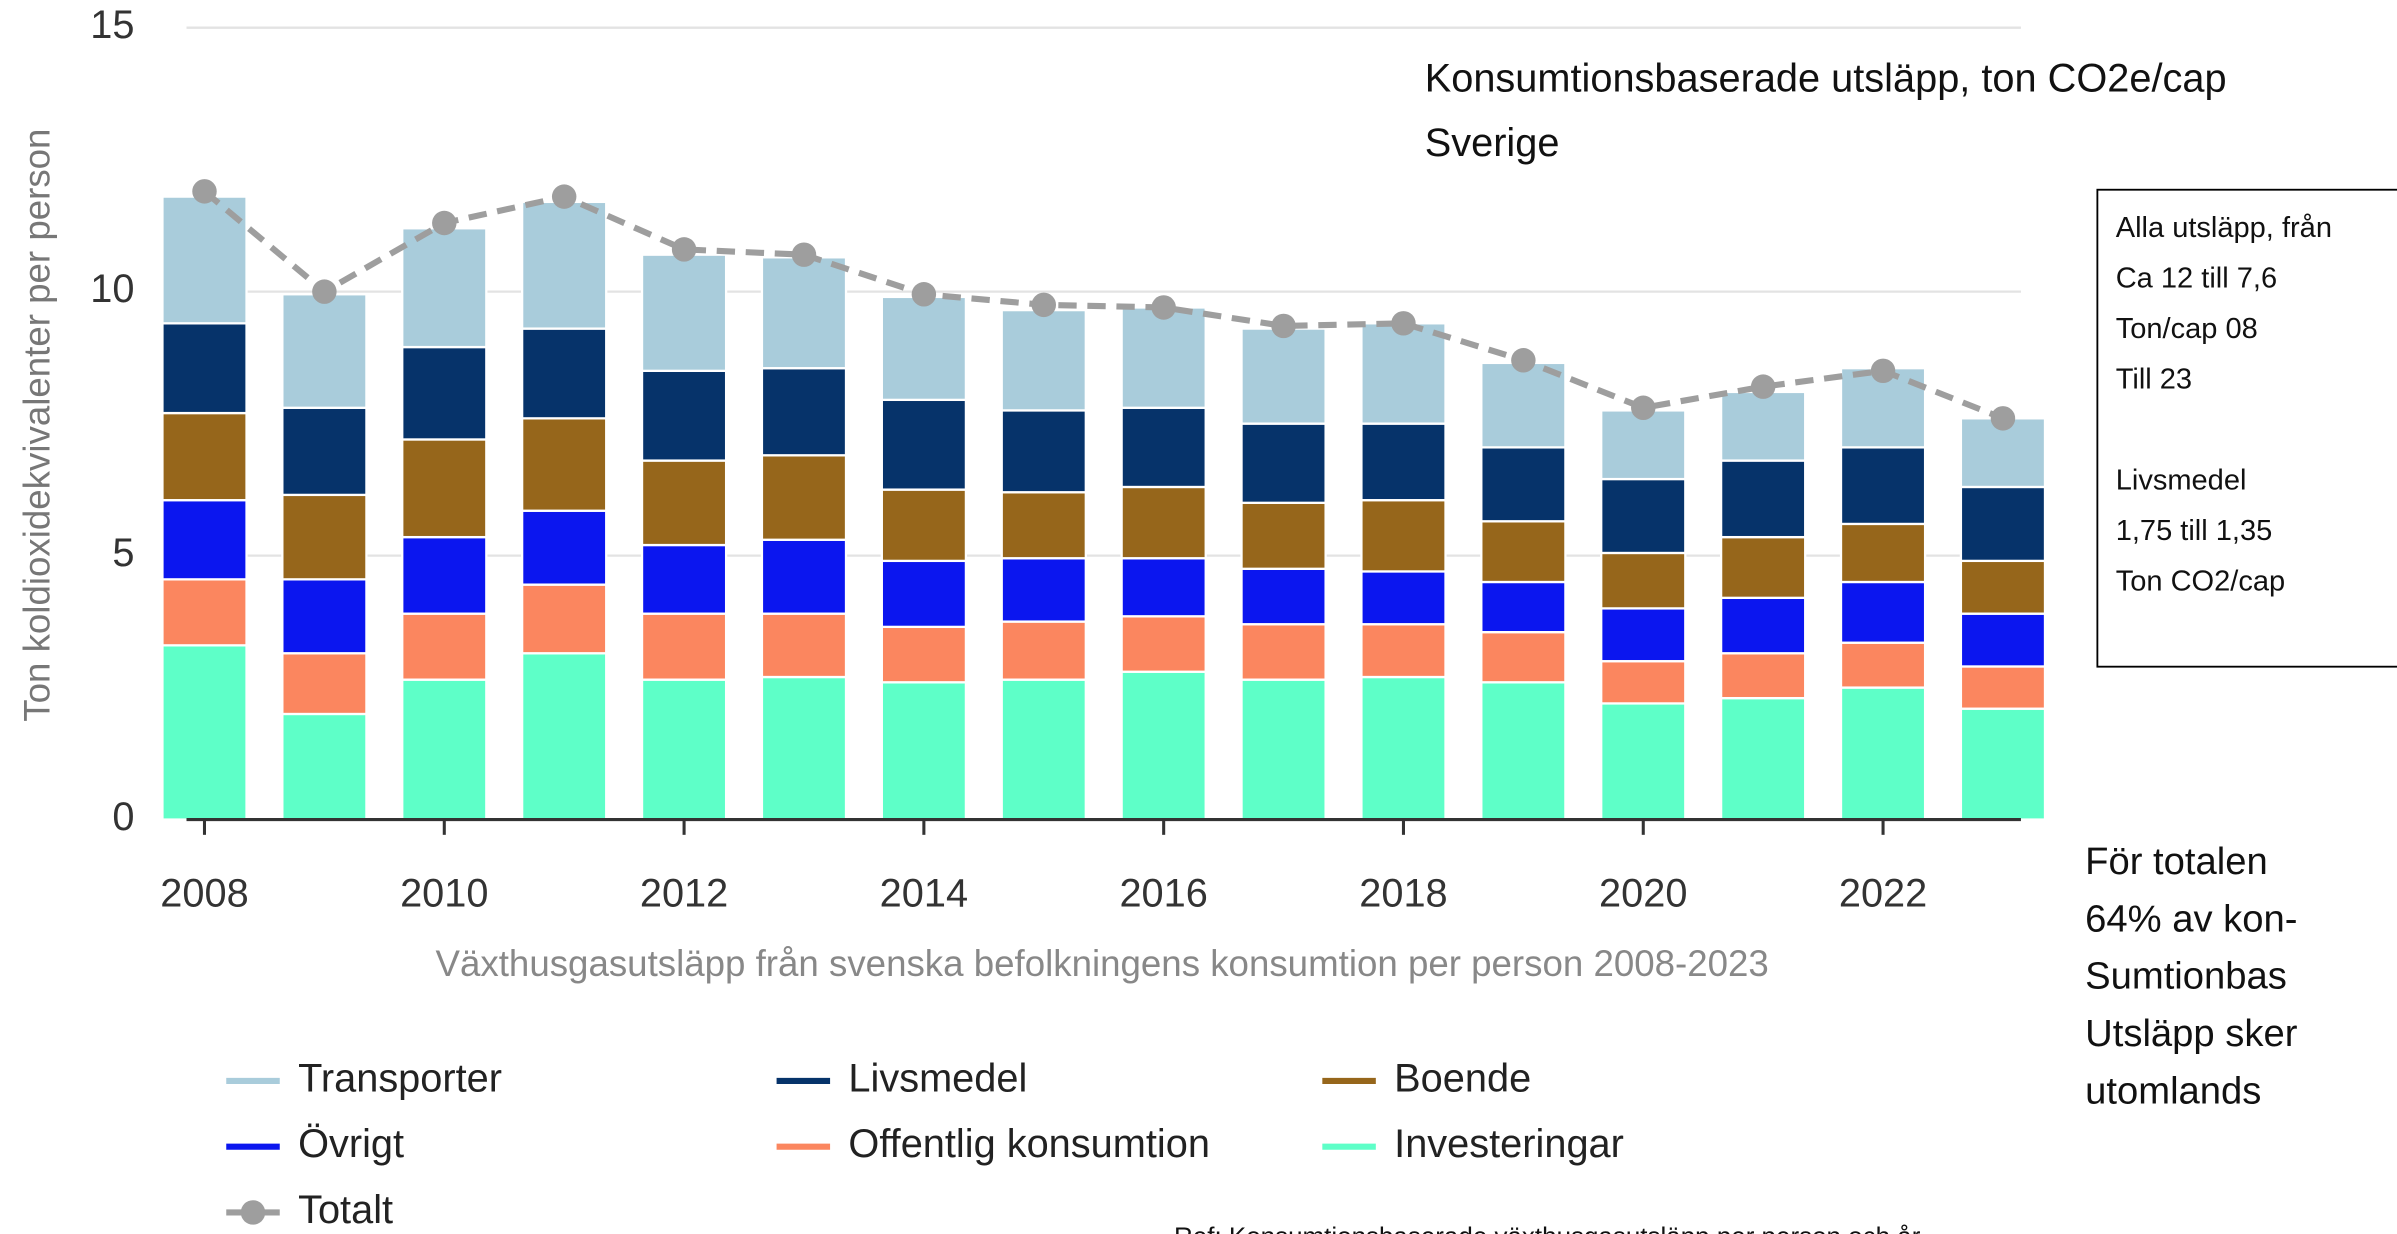 The width and height of the screenshot is (2397, 1234). What do you see at coordinates (1462, 1078) in the screenshot?
I see `legend-label: Boende` at bounding box center [1462, 1078].